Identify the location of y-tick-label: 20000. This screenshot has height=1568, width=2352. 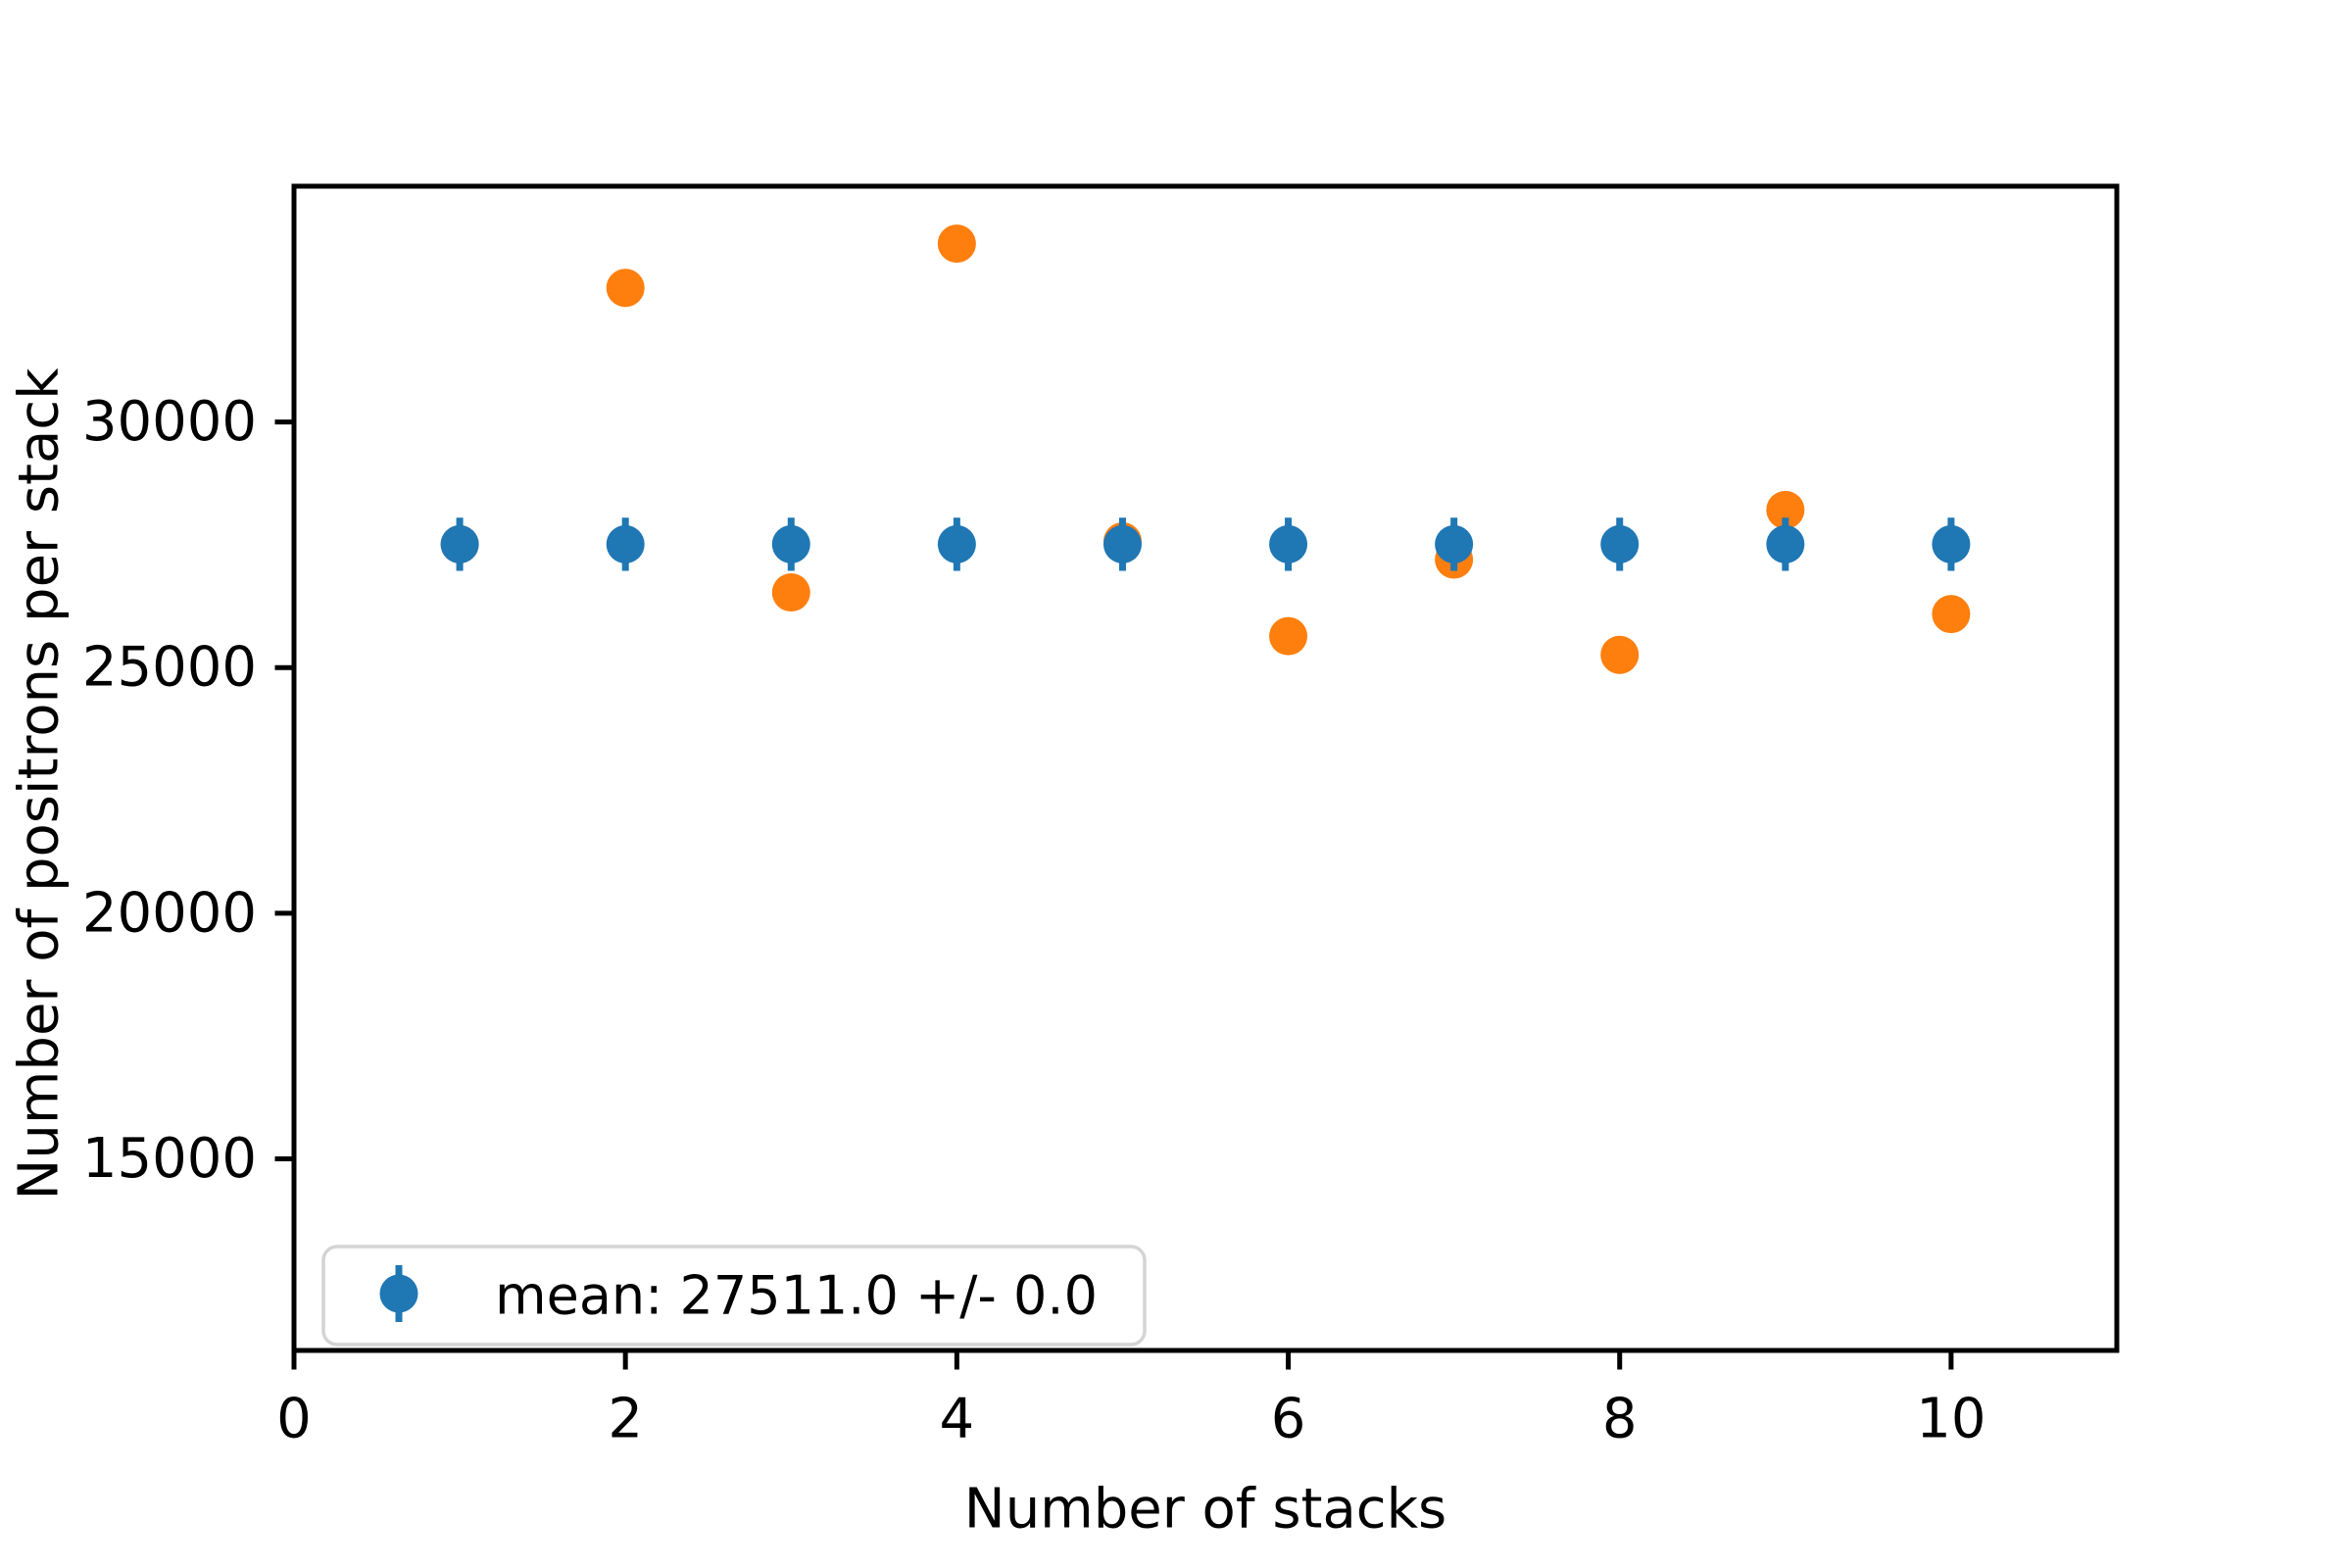
(169, 913).